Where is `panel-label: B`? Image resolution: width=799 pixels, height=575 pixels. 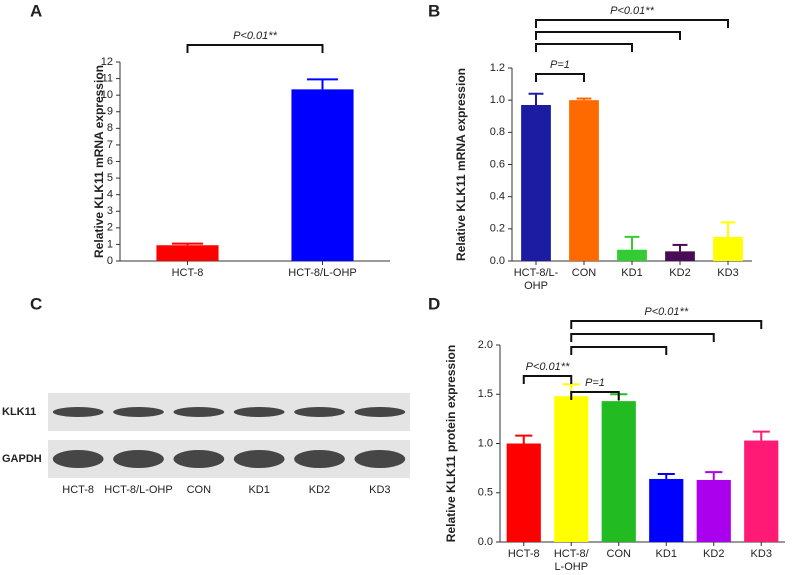 panel-label: B is located at coordinates (434, 10).